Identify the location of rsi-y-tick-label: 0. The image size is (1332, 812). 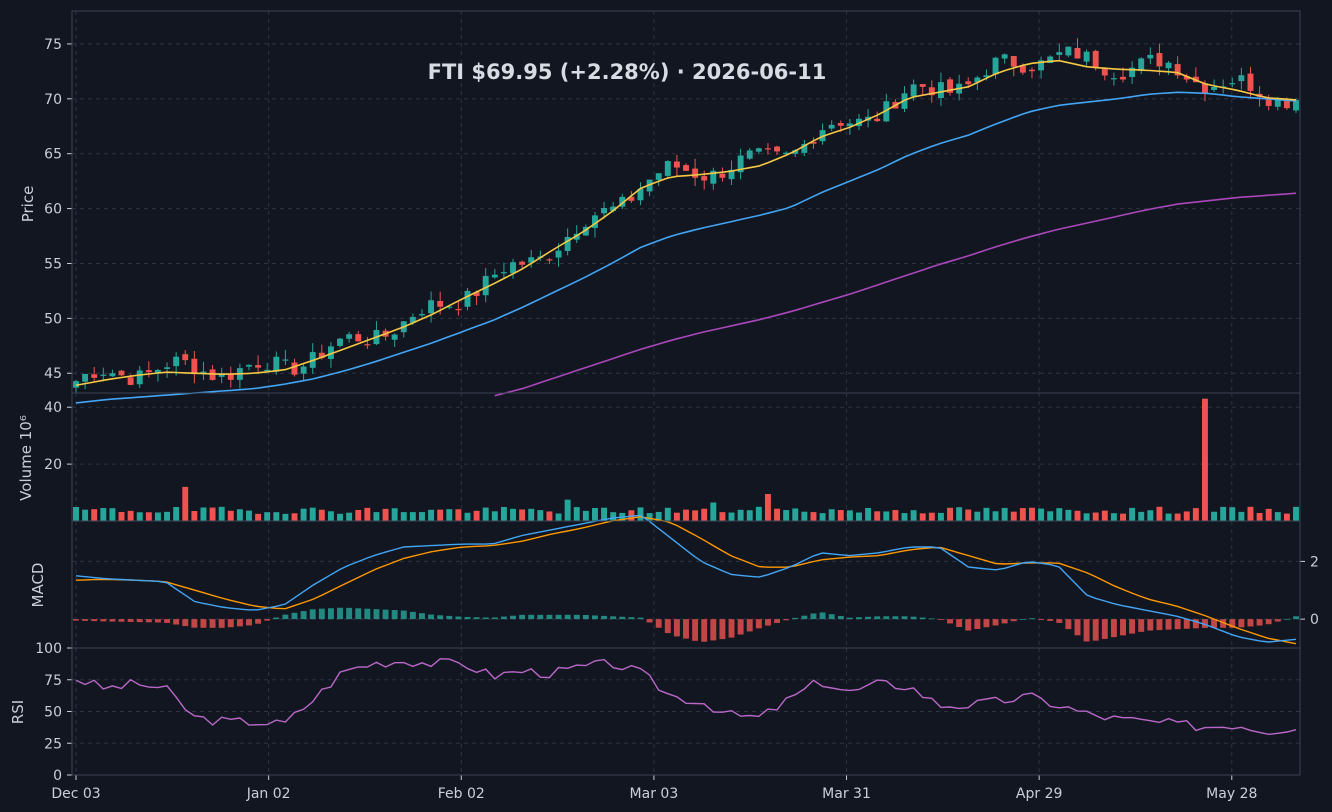
(57, 776).